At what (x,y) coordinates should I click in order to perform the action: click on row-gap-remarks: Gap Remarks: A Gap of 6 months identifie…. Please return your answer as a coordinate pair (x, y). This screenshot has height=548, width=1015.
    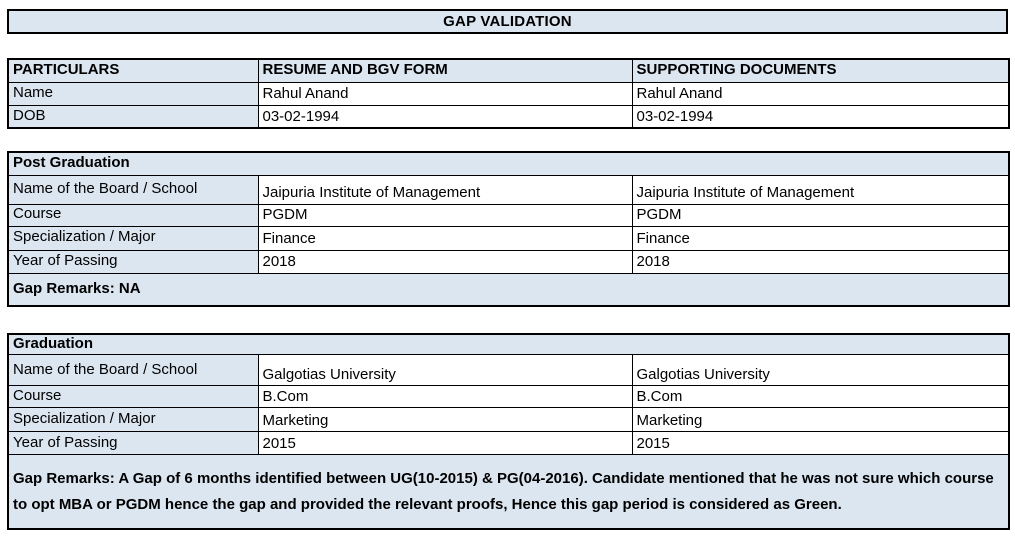
    Looking at the image, I should click on (508, 492).